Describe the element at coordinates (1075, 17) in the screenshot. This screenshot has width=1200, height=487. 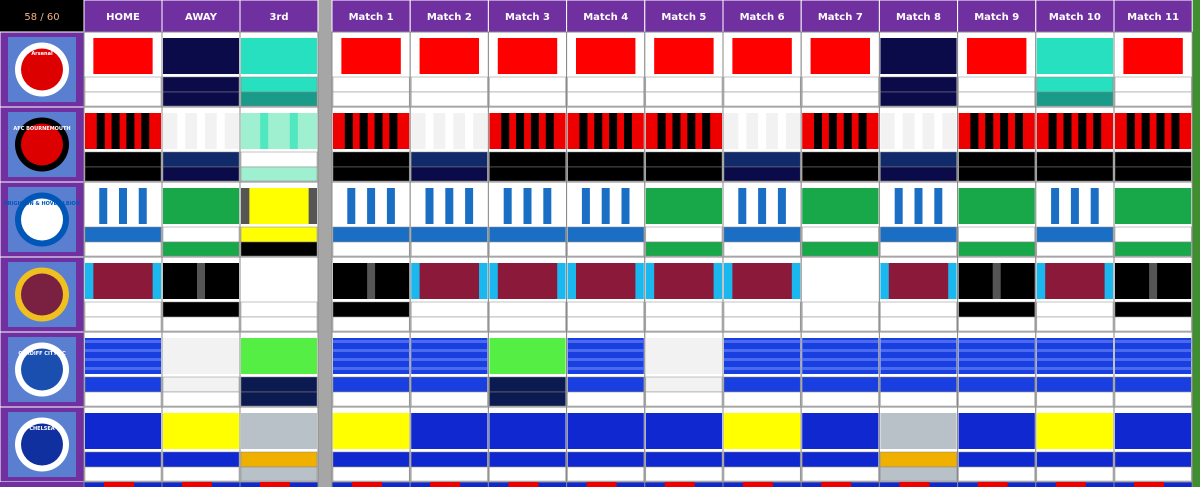
I see `column-header: Match 10` at that location.